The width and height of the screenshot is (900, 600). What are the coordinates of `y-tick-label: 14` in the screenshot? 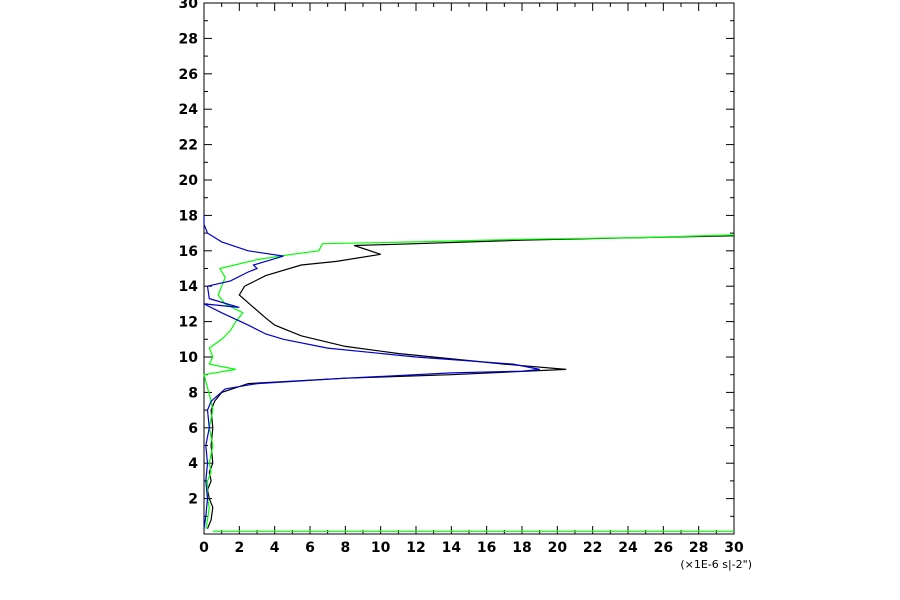 It's located at (189, 287).